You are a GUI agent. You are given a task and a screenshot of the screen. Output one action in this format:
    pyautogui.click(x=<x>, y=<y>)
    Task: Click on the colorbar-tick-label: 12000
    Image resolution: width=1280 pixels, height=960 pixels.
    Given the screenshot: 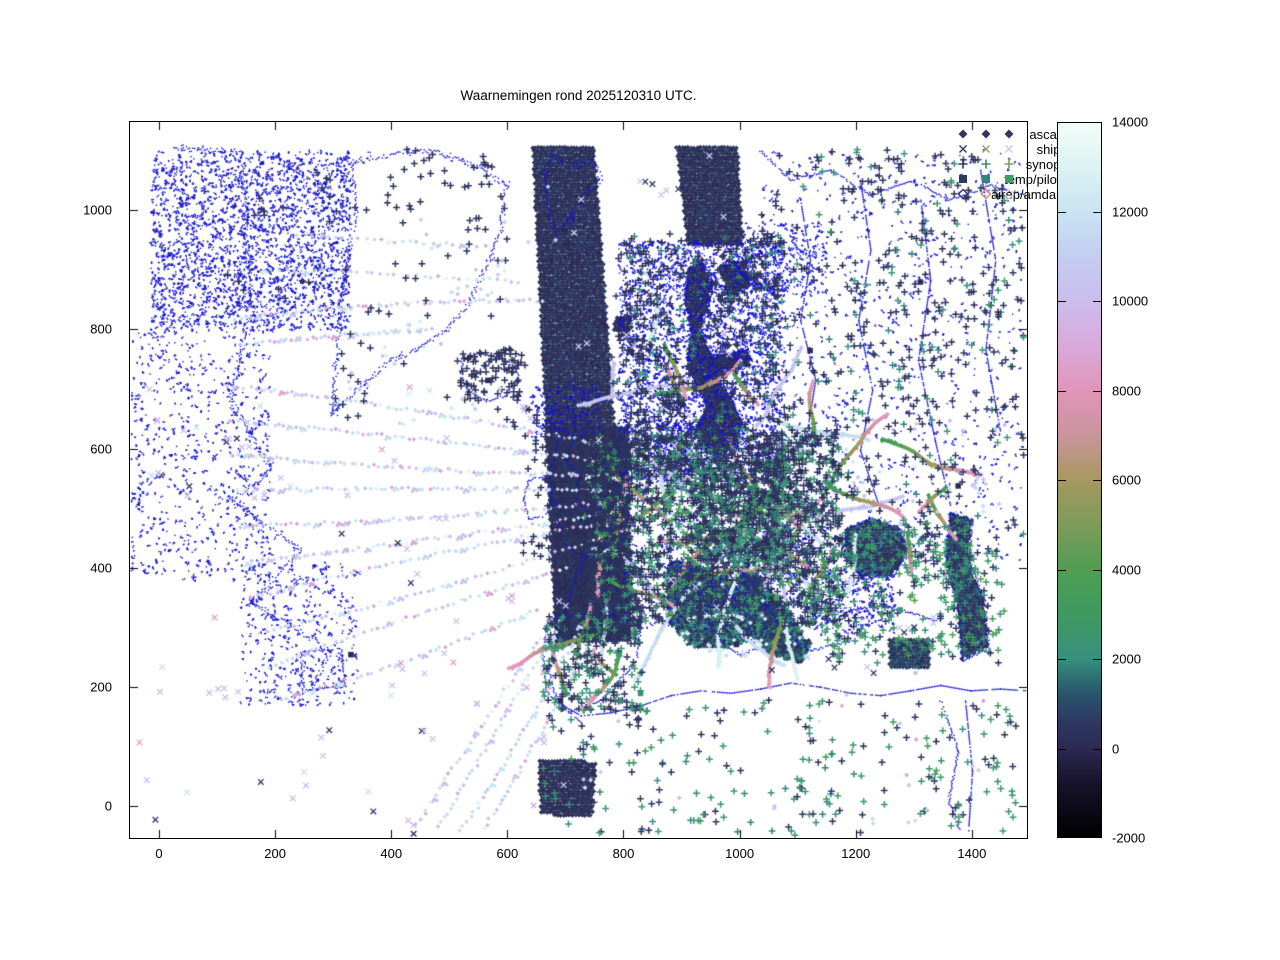 What is the action you would take?
    pyautogui.click(x=1130, y=211)
    